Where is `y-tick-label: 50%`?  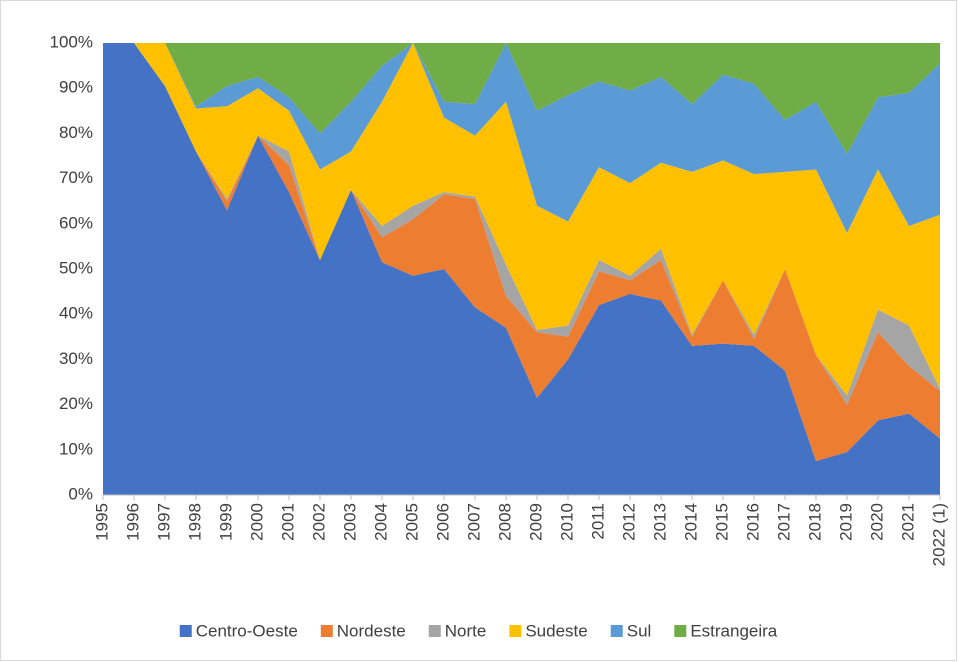 y-tick-label: 50% is located at coordinates (76, 267).